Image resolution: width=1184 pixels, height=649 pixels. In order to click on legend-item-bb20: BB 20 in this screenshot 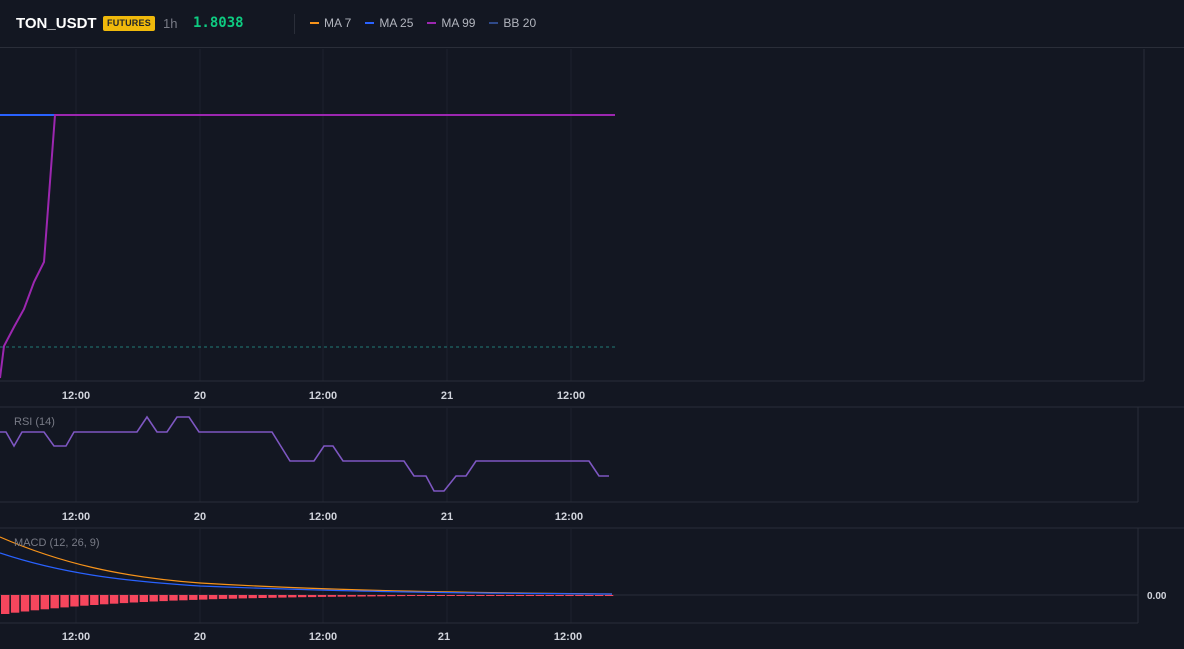, I will do `click(512, 23)`.